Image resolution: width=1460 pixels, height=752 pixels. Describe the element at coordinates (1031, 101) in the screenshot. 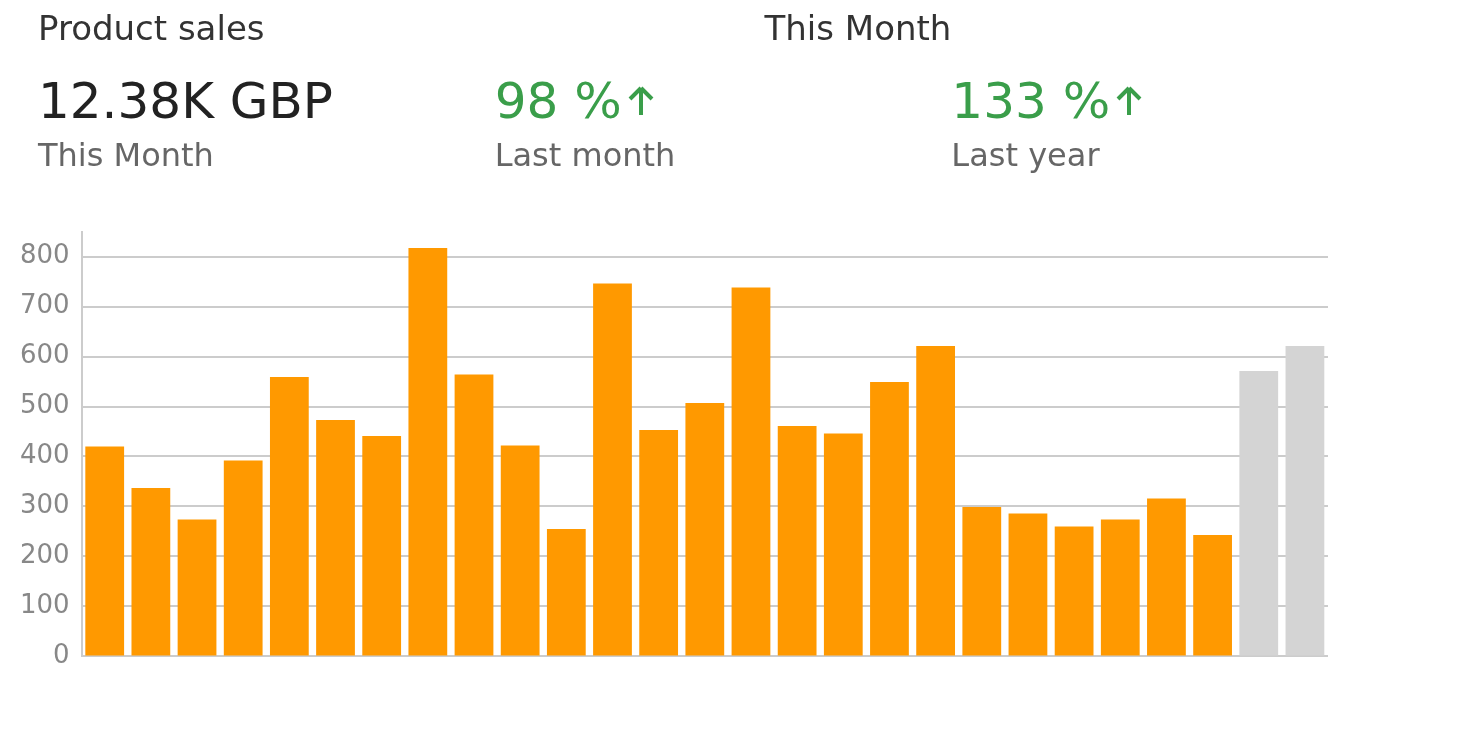

I see `text: 133 %` at that location.